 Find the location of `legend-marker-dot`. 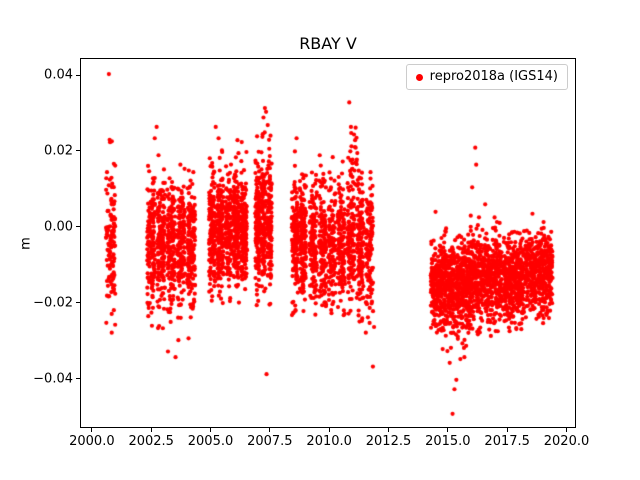

legend-marker-dot is located at coordinates (419, 77).